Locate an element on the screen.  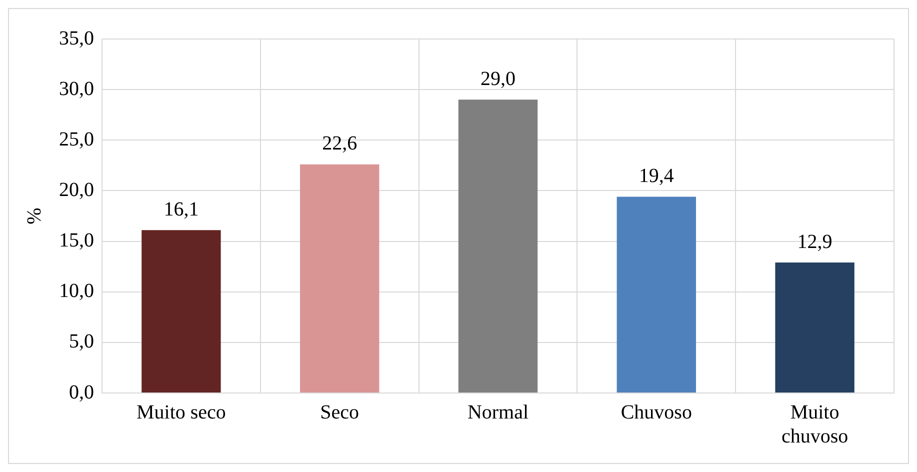
data-label: 12,9 is located at coordinates (814, 241).